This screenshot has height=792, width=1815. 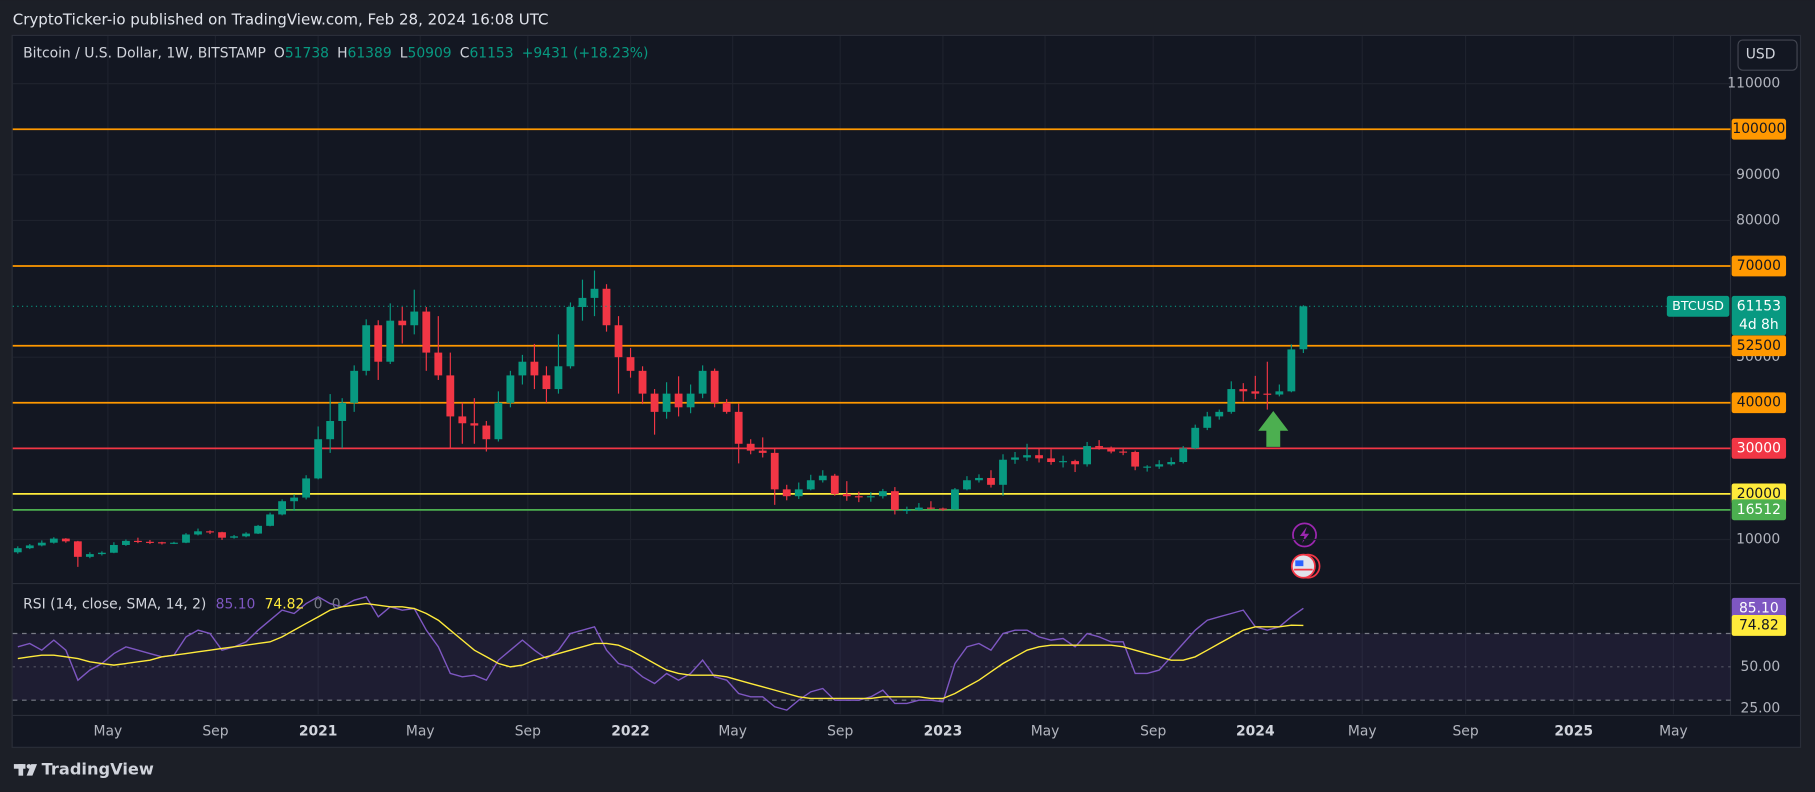 What do you see at coordinates (465, 53) in the screenshot?
I see `ohlc-label: C` at bounding box center [465, 53].